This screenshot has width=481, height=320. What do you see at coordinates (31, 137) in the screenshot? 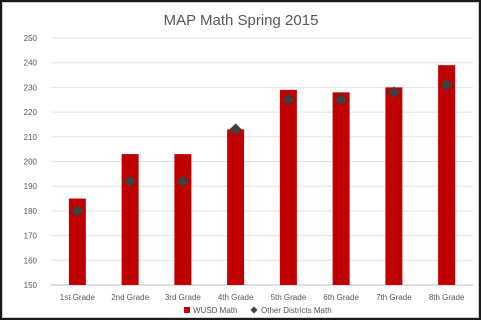
I see `y-tick-label: 210` at bounding box center [31, 137].